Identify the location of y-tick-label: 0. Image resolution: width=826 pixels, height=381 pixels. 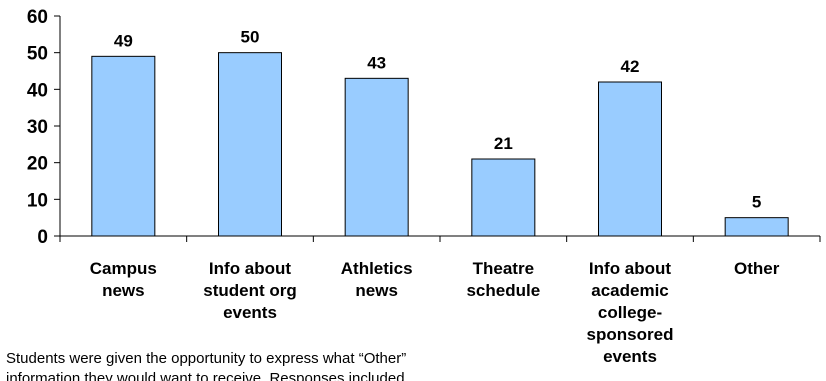
(42, 237).